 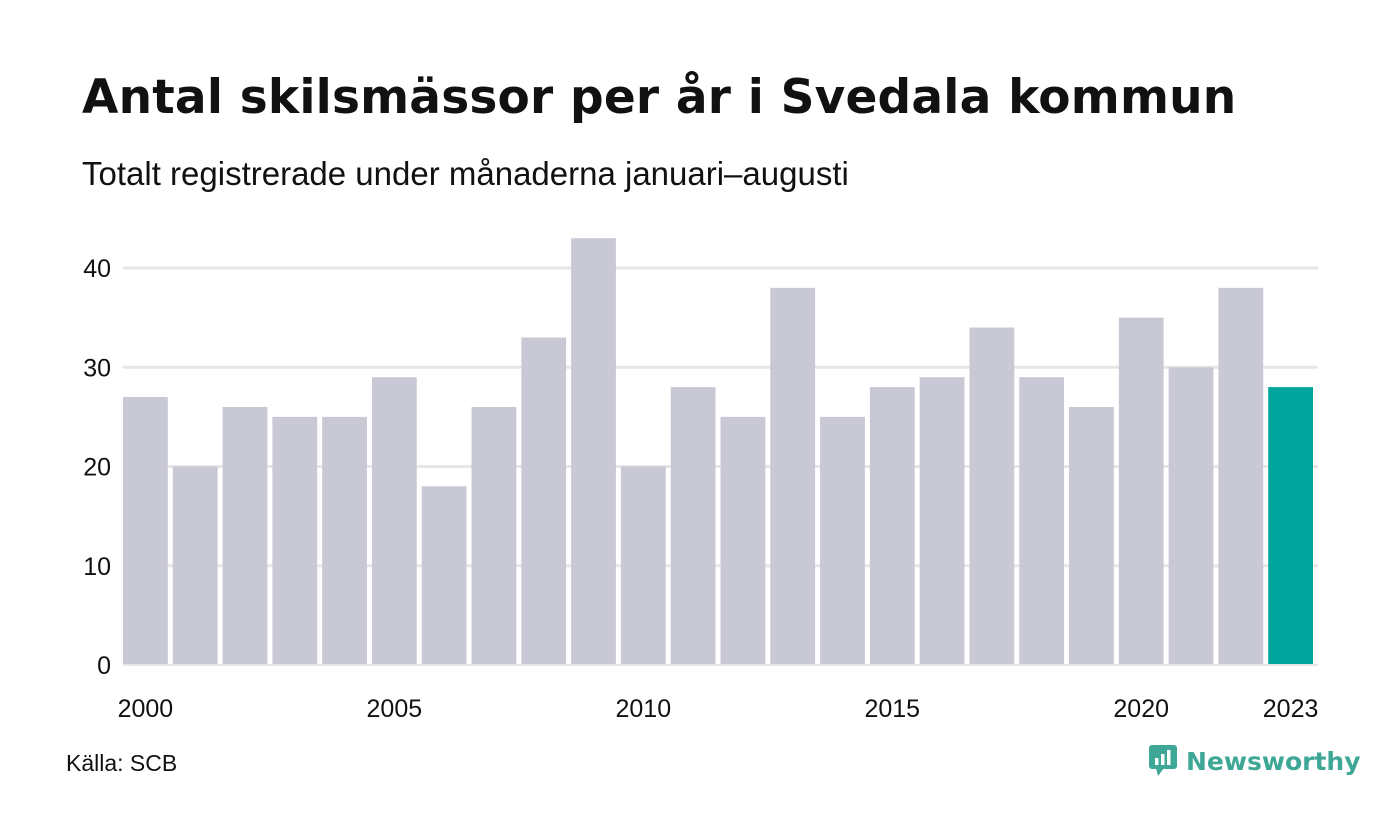 What do you see at coordinates (494, 535) in the screenshot?
I see `bar-2007` at bounding box center [494, 535].